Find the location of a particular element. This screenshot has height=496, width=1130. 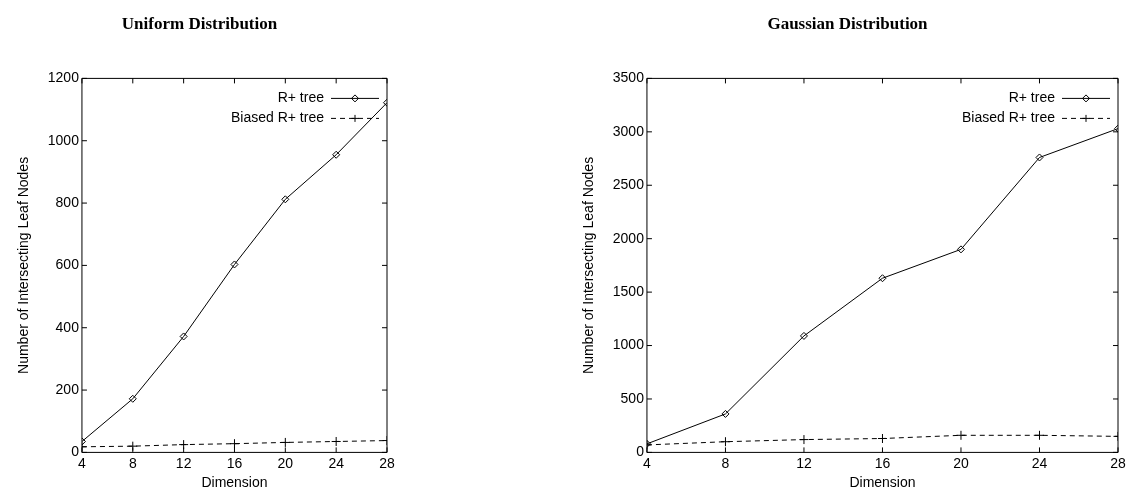

y-tick-label: 500 is located at coordinates (632, 397).